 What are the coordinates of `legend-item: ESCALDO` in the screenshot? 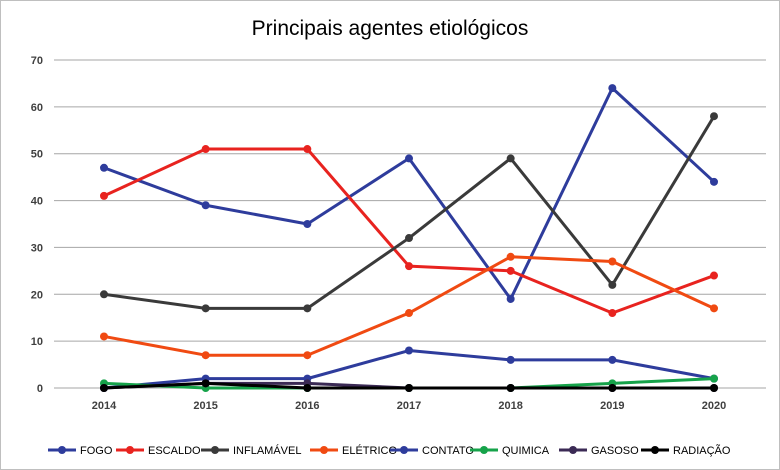 It's located at (158, 451).